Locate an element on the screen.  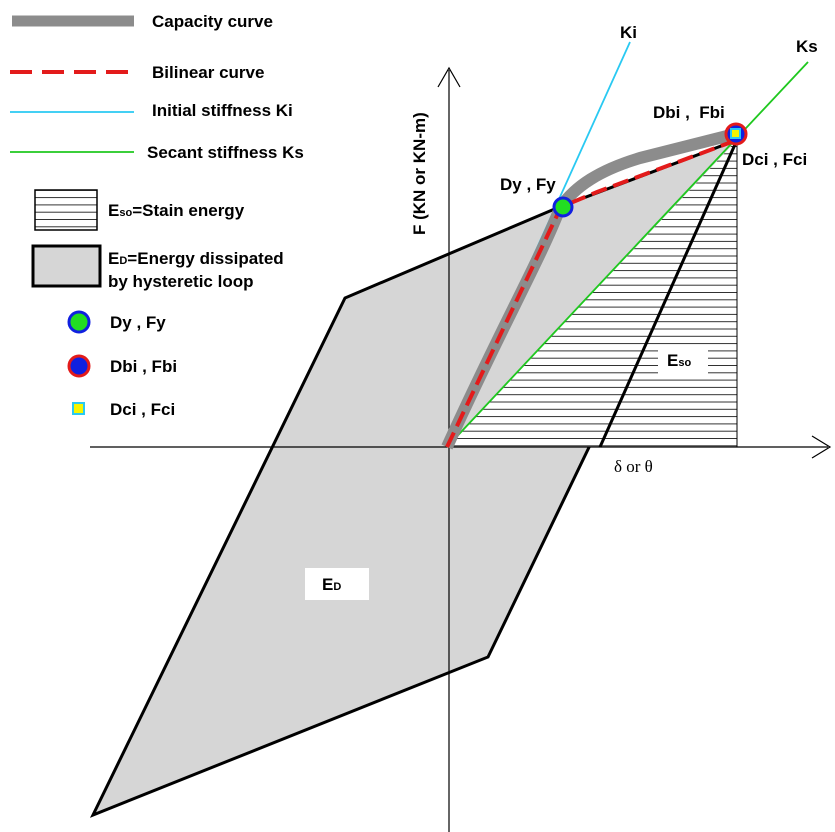
yield-point-marker is located at coordinates (563, 207).